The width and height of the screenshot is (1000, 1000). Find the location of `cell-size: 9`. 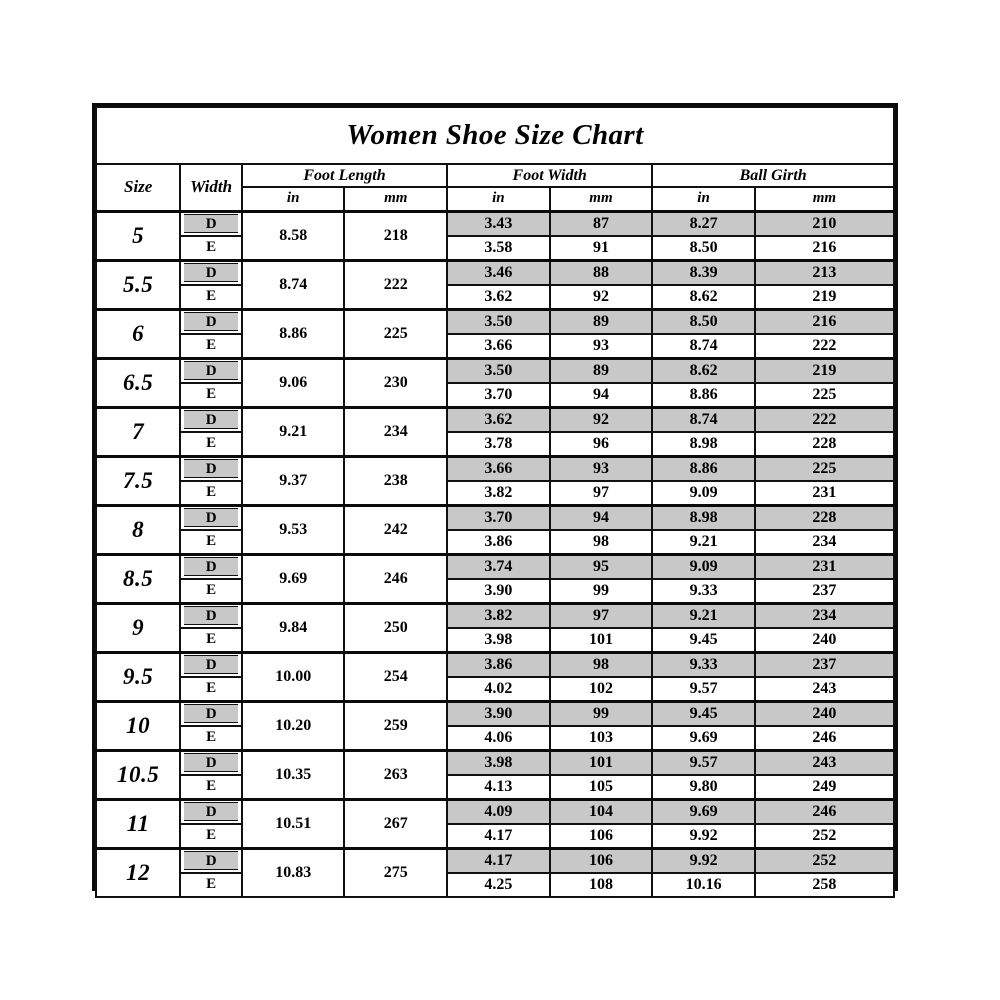

cell-size: 9 is located at coordinates (138, 627).